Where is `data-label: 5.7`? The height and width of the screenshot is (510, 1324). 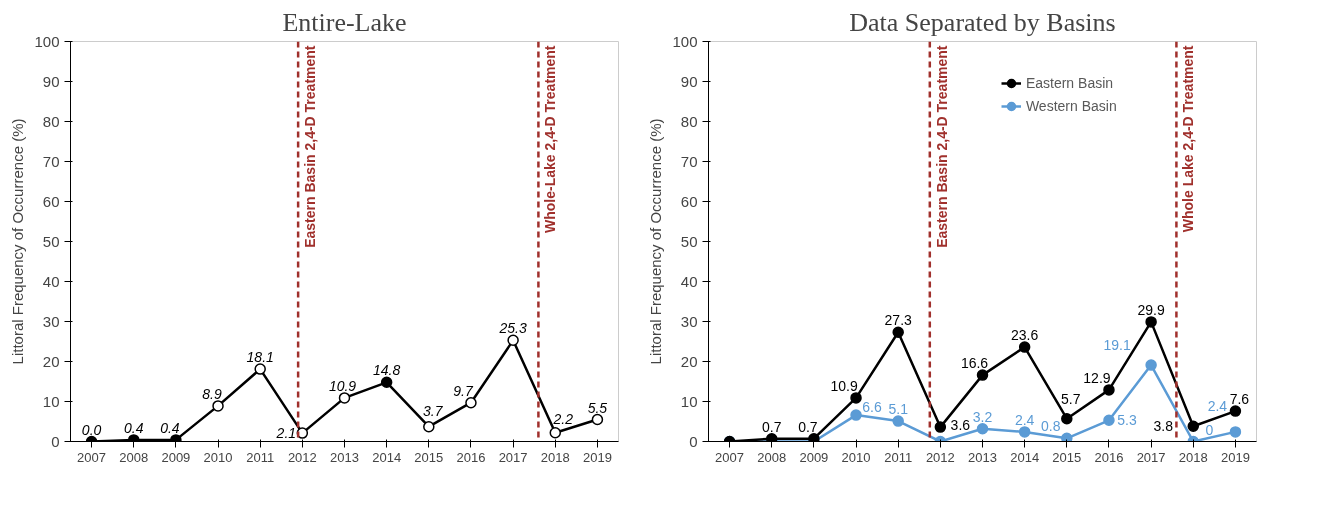
data-label: 5.7 is located at coordinates (1071, 398).